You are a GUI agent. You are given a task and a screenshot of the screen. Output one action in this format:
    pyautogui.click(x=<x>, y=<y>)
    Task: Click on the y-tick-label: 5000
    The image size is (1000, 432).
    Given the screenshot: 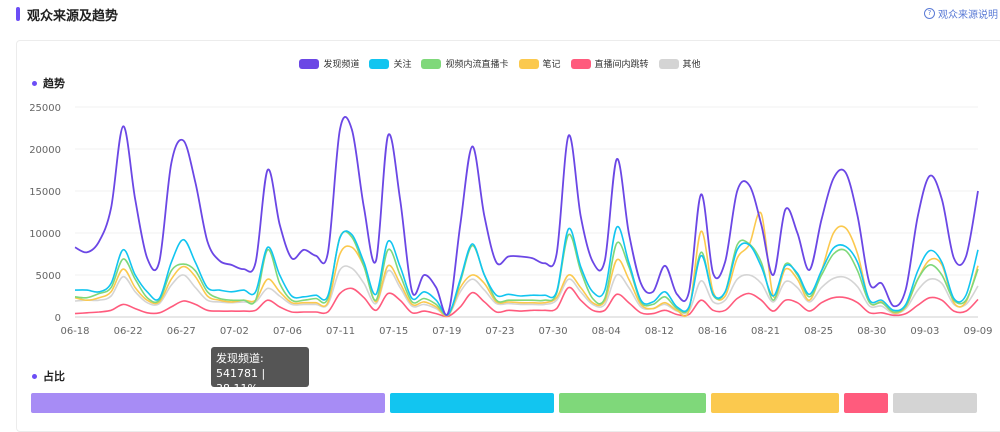 What is the action you would take?
    pyautogui.click(x=48, y=276)
    